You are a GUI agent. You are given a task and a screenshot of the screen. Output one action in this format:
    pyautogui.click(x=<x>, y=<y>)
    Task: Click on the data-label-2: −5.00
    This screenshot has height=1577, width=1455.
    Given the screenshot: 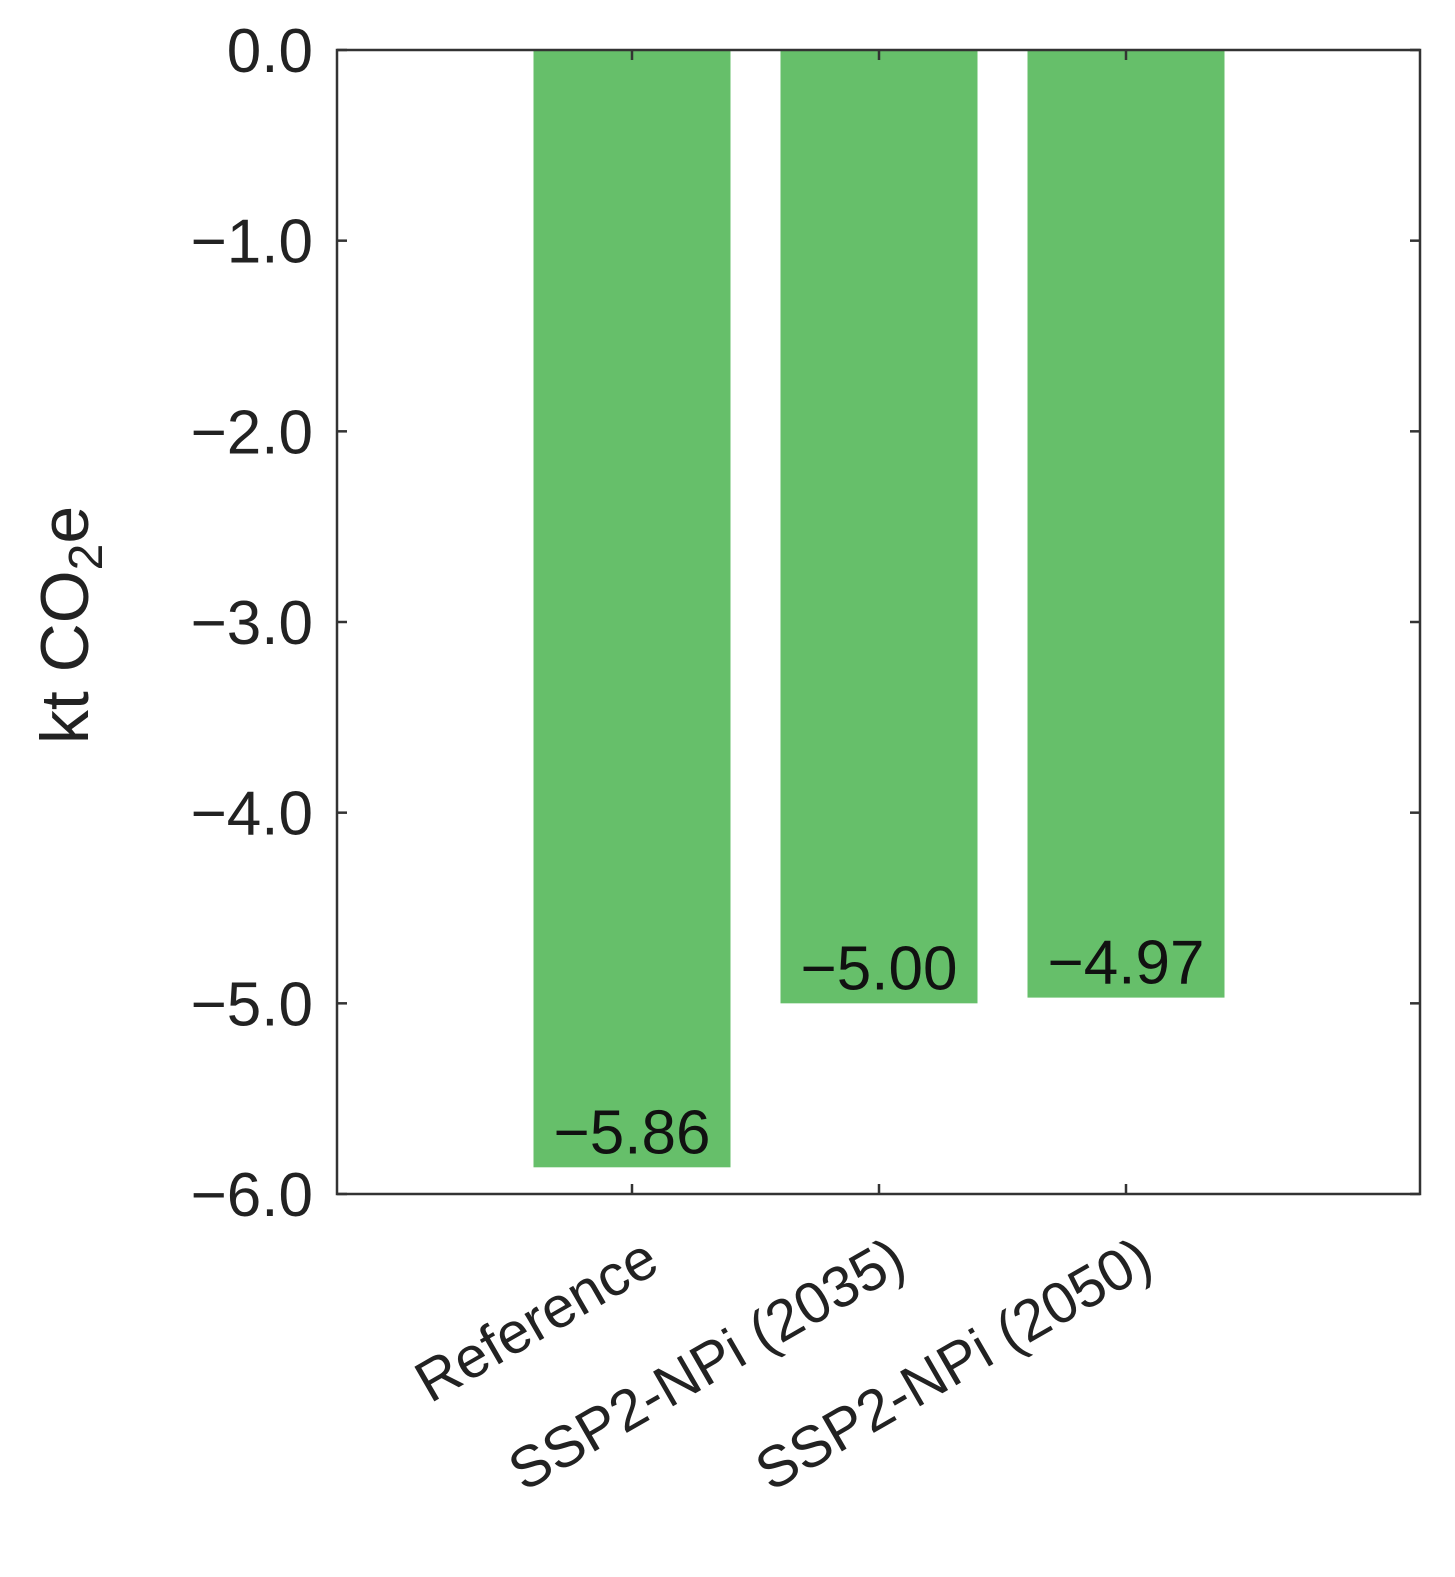 What is the action you would take?
    pyautogui.click(x=879, y=968)
    